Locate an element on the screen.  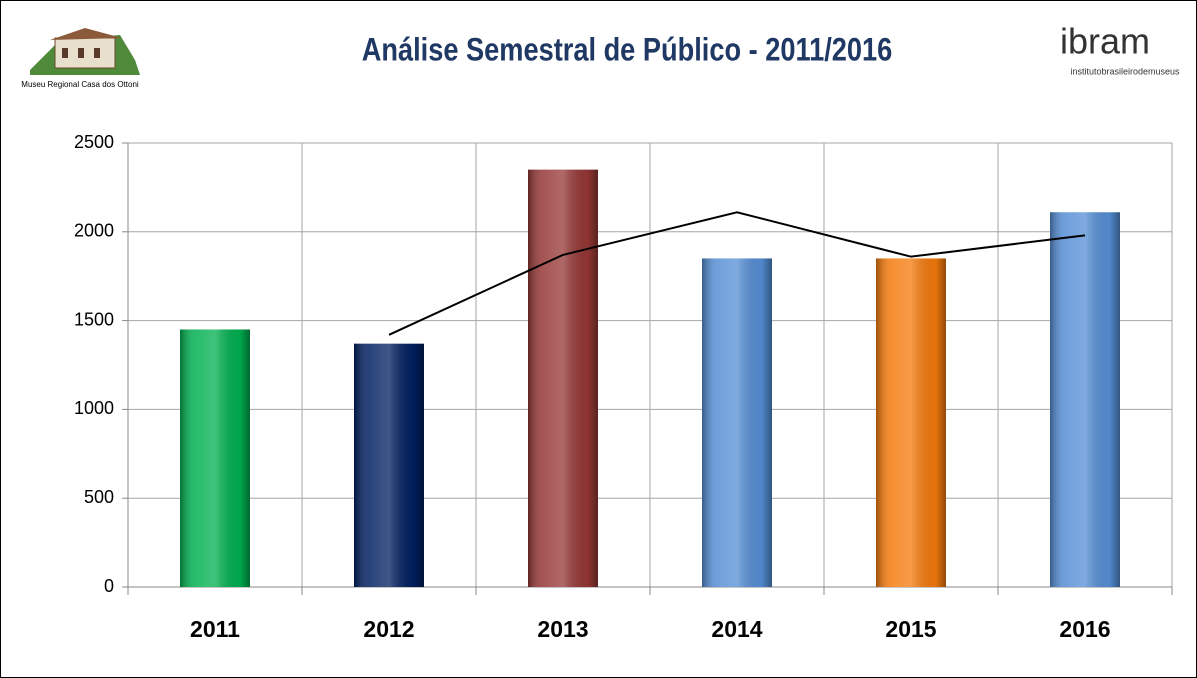
y-tick-label: 1000 is located at coordinates (94, 408).